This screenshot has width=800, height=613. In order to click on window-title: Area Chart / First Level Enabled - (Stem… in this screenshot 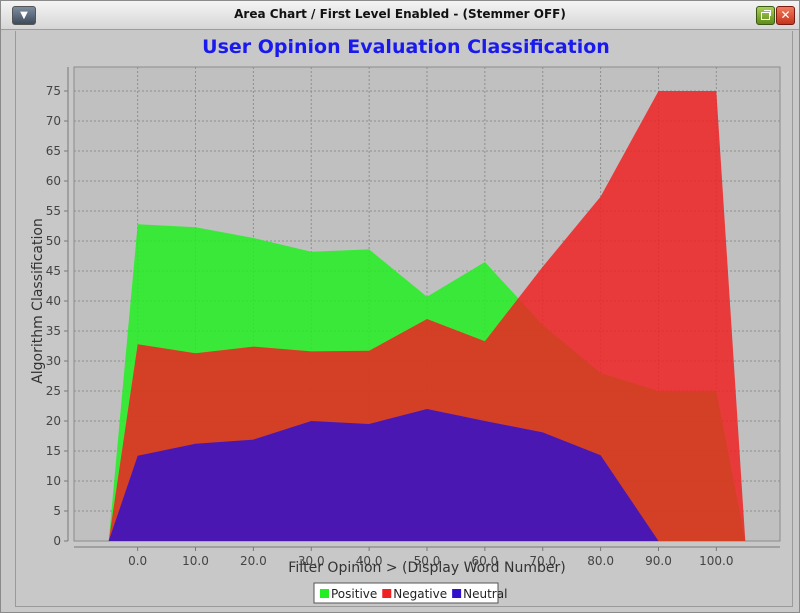, I will do `click(400, 14)`.